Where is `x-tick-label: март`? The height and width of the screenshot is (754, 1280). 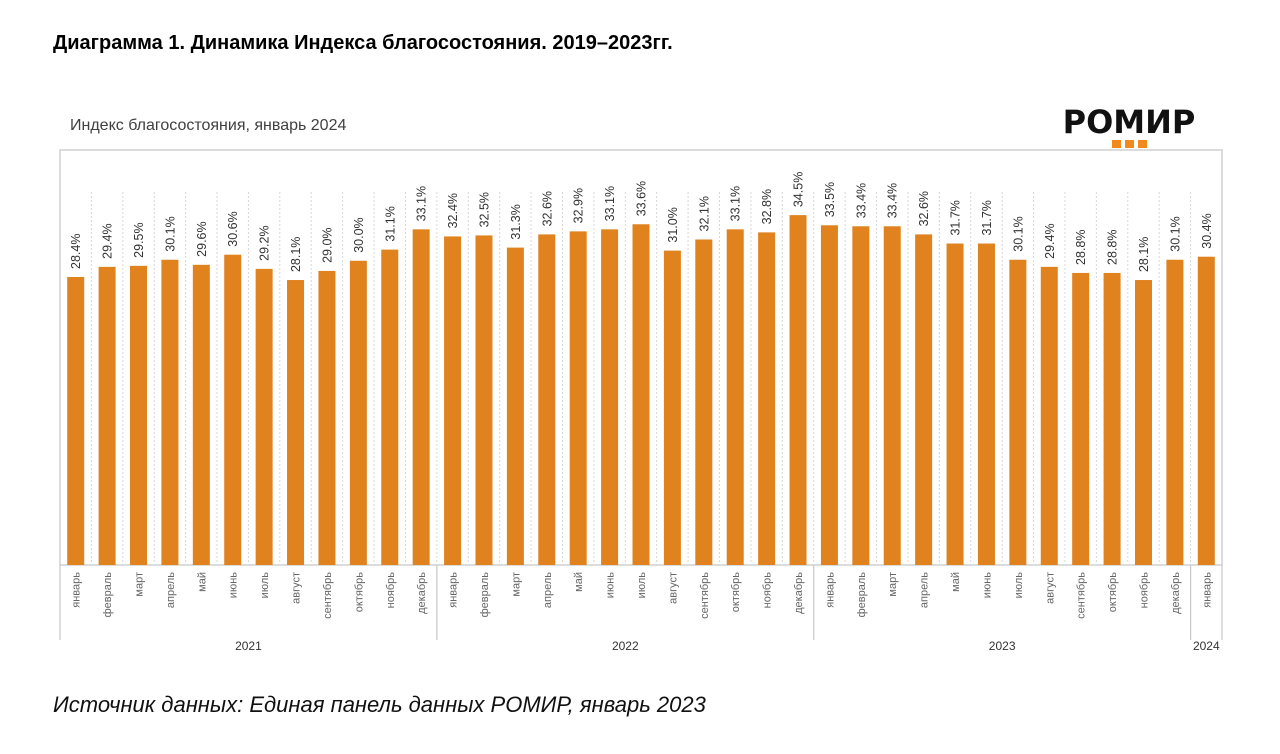
x-tick-label: март is located at coordinates (516, 584).